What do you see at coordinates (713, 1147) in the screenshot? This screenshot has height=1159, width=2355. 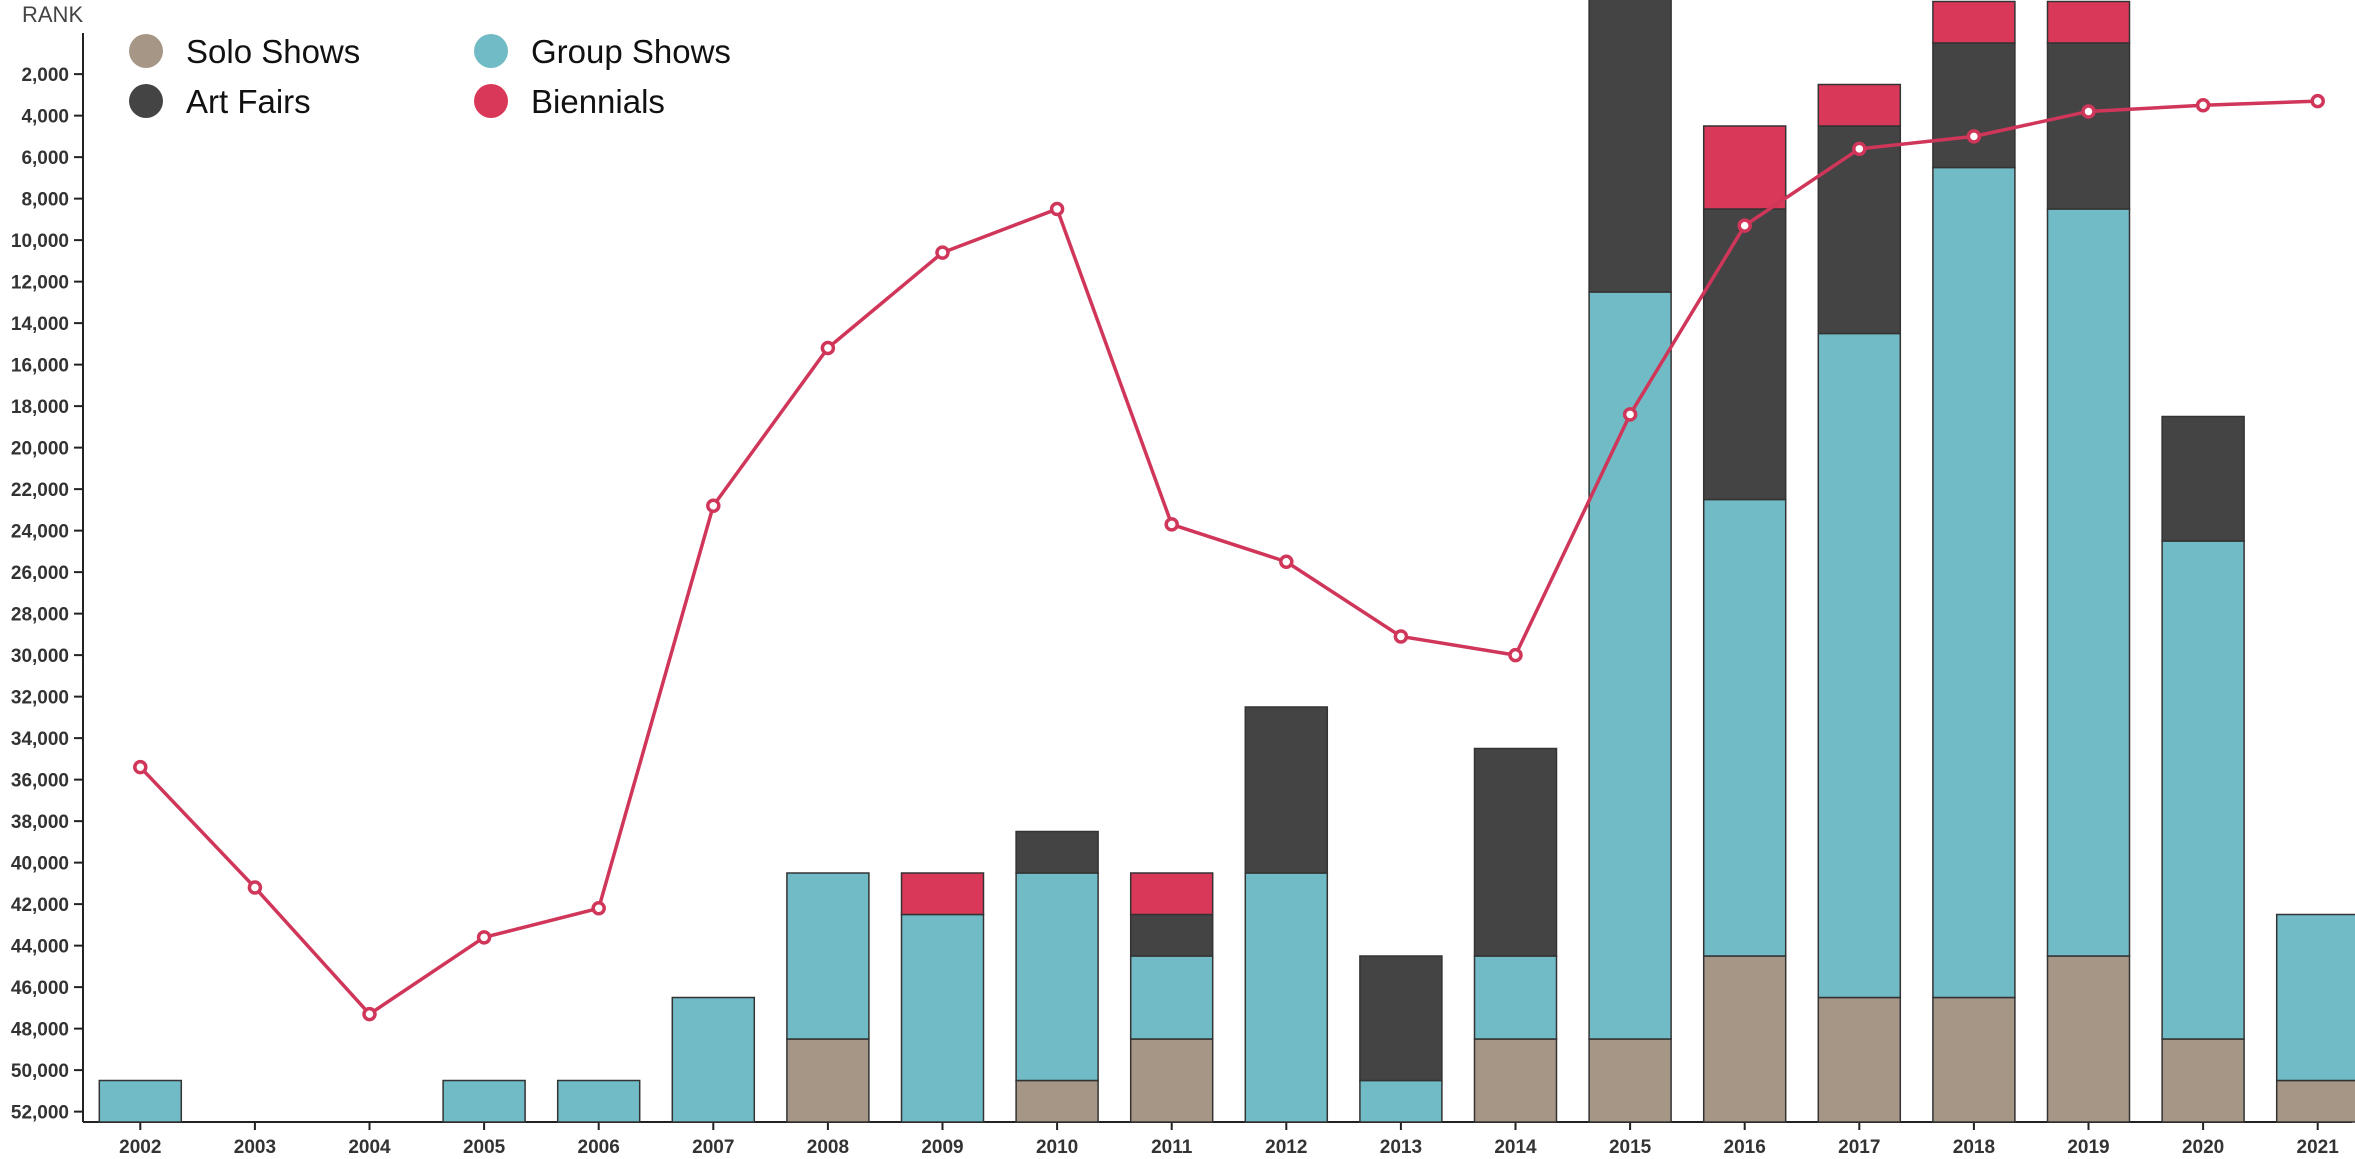 I see `x-tick-label: 2007` at bounding box center [713, 1147].